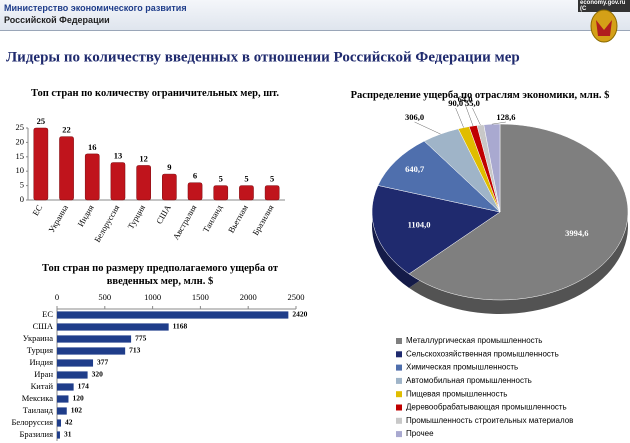  Describe the element at coordinates (486, 407) in the screenshot. I see `legend-label: Деревообрабатывающая промышленность` at that location.